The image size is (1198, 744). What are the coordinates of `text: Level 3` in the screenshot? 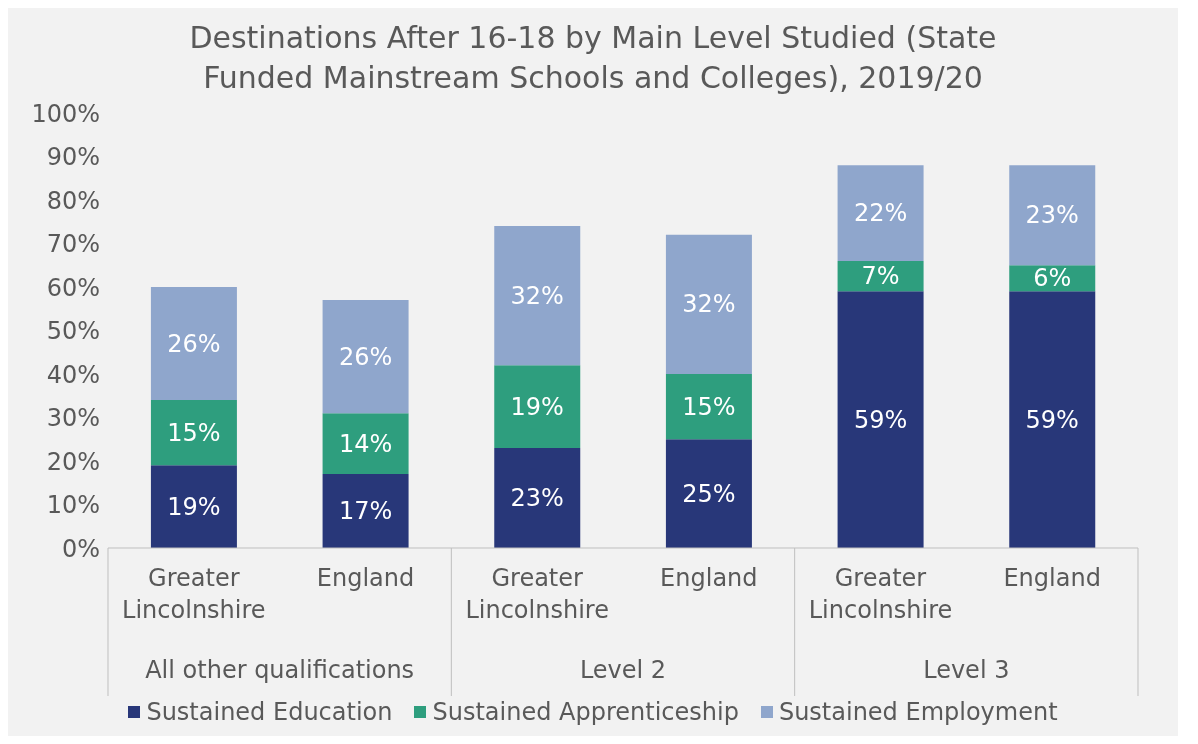 It's located at (966, 670).